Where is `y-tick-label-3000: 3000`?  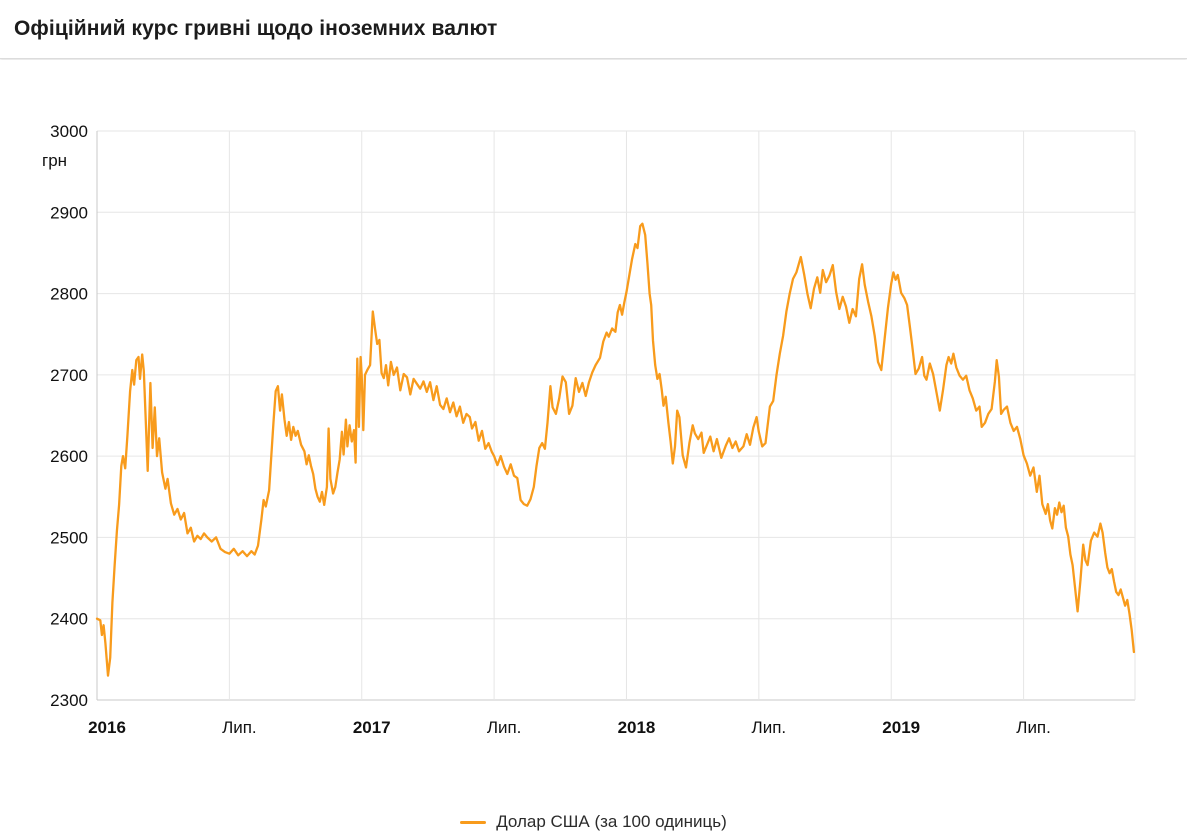
y-tick-label-3000: 3000 is located at coordinates (69, 131).